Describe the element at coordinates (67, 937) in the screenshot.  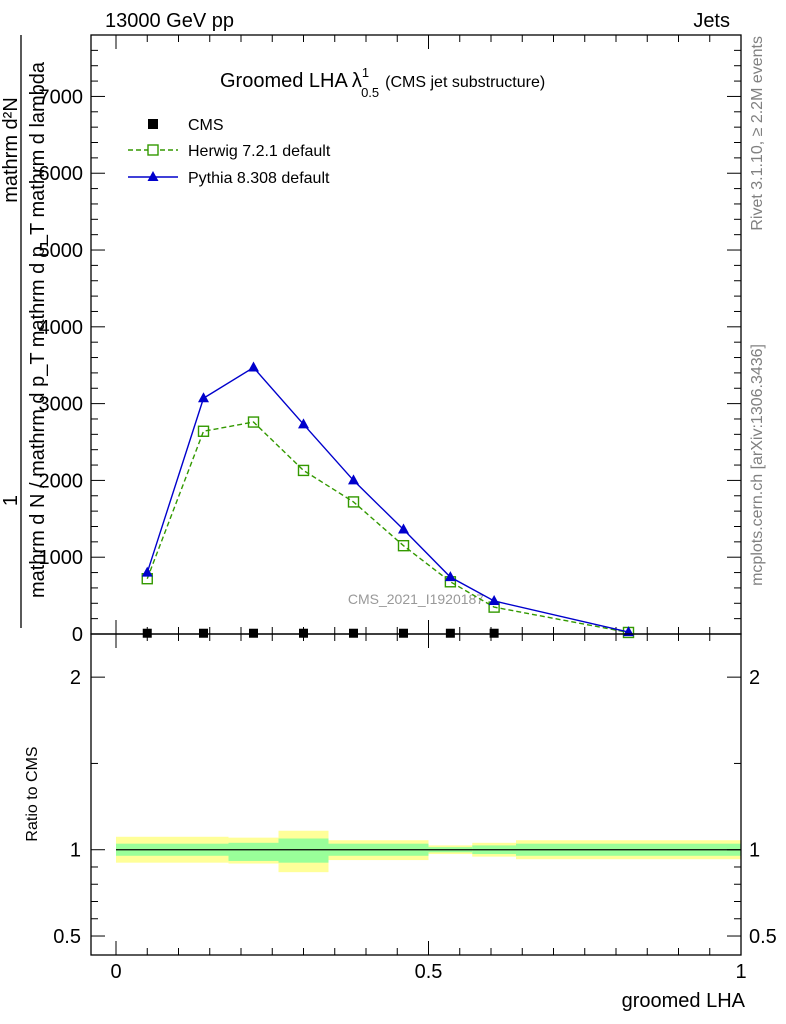
I see `ratio-y-tick-label: 0.5` at that location.